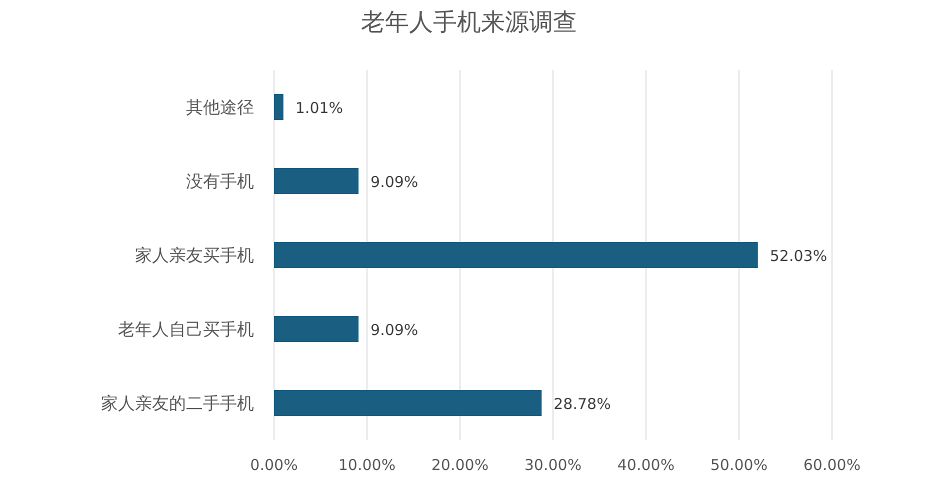 The width and height of the screenshot is (938, 490). Describe the element at coordinates (799, 256) in the screenshot. I see `data-label: 52.03%` at that location.